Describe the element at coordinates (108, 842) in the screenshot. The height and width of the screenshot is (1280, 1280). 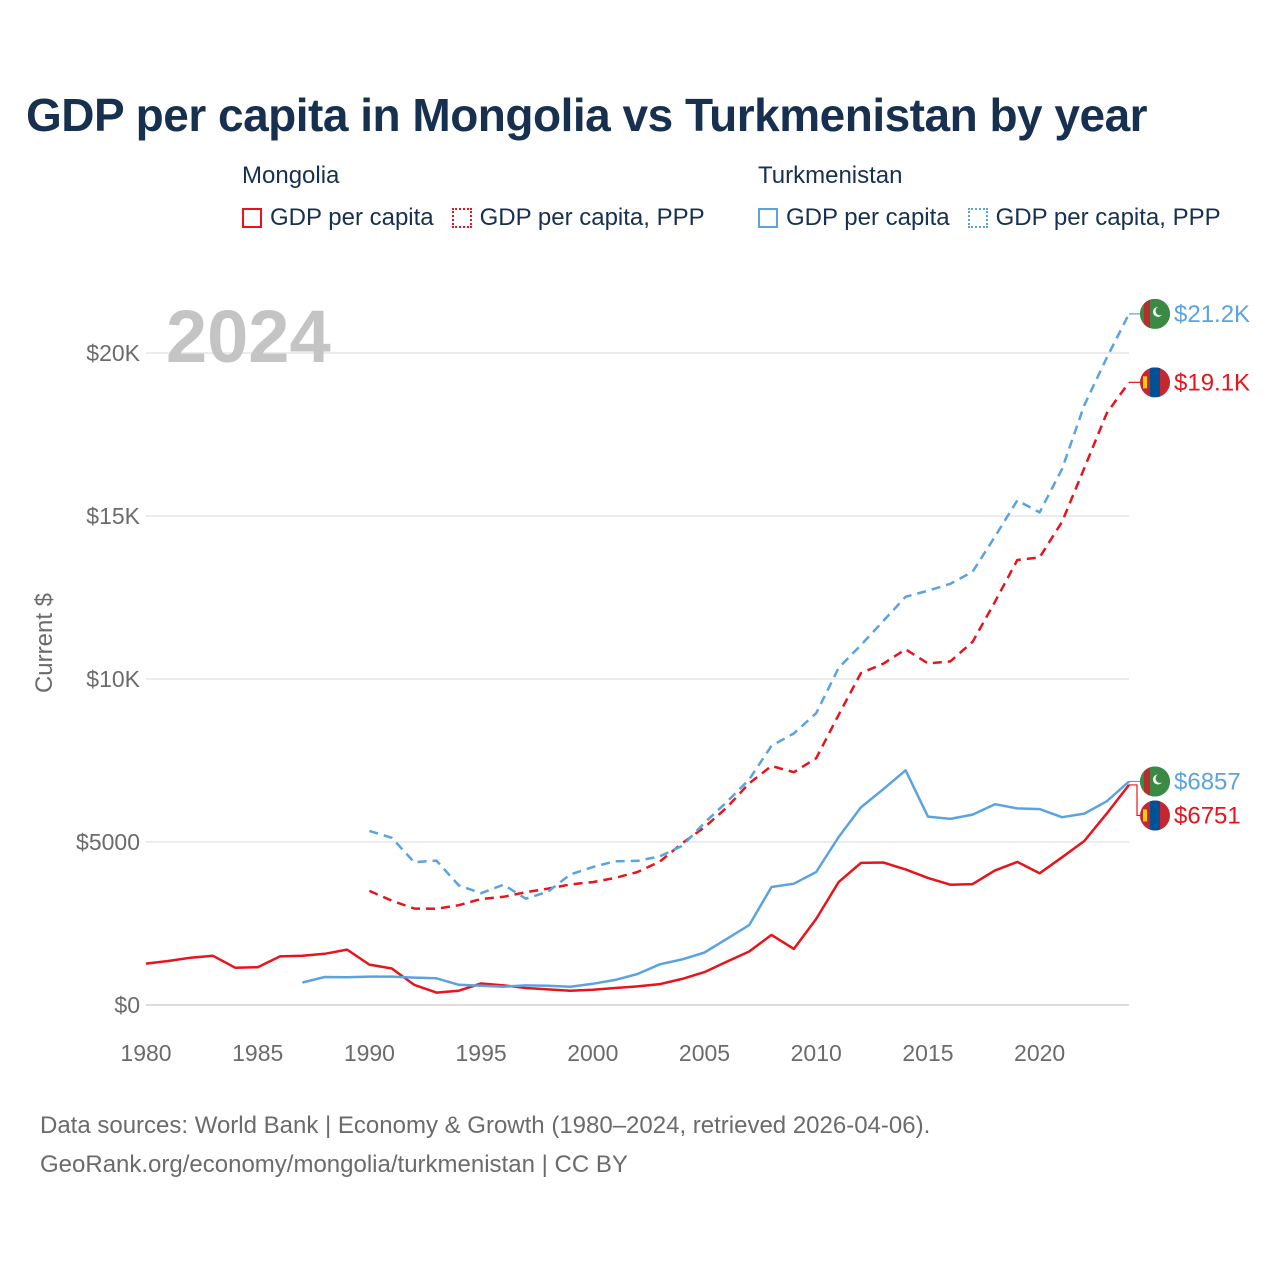
I see `y-tick-label: $5000` at that location.